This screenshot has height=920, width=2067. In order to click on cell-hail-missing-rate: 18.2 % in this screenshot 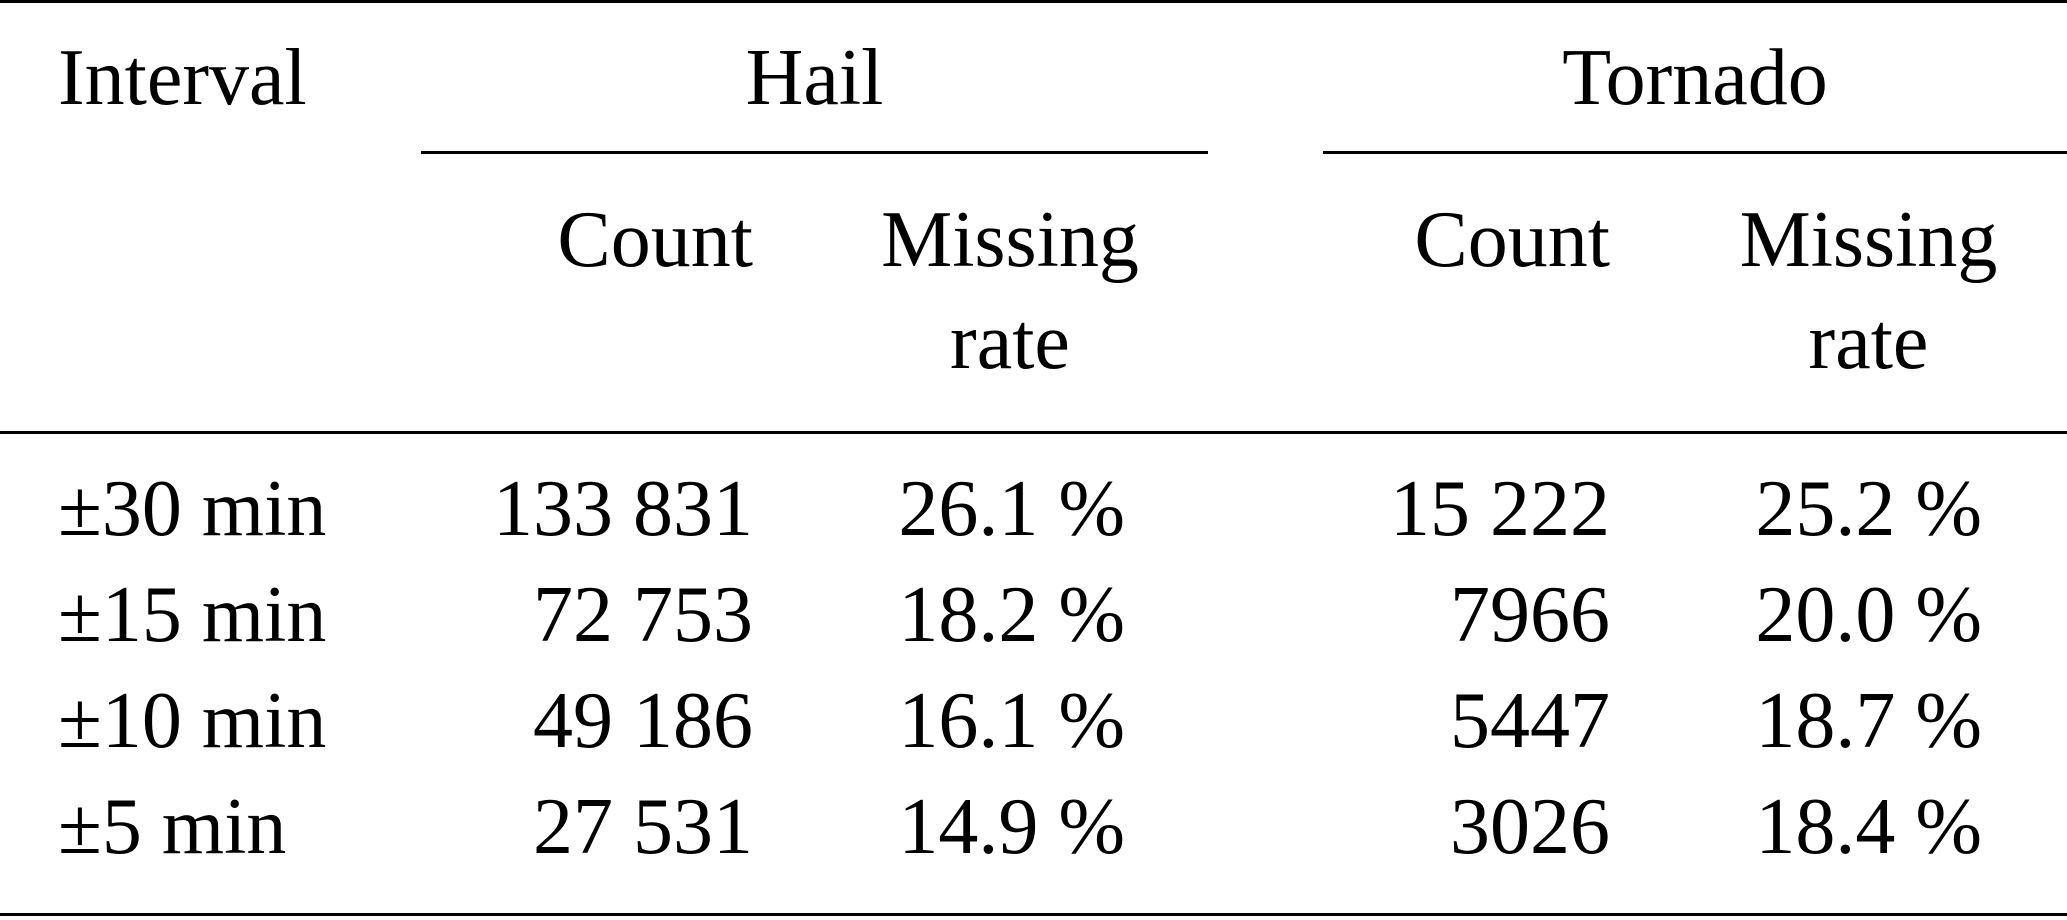, I will do `click(1011, 615)`.